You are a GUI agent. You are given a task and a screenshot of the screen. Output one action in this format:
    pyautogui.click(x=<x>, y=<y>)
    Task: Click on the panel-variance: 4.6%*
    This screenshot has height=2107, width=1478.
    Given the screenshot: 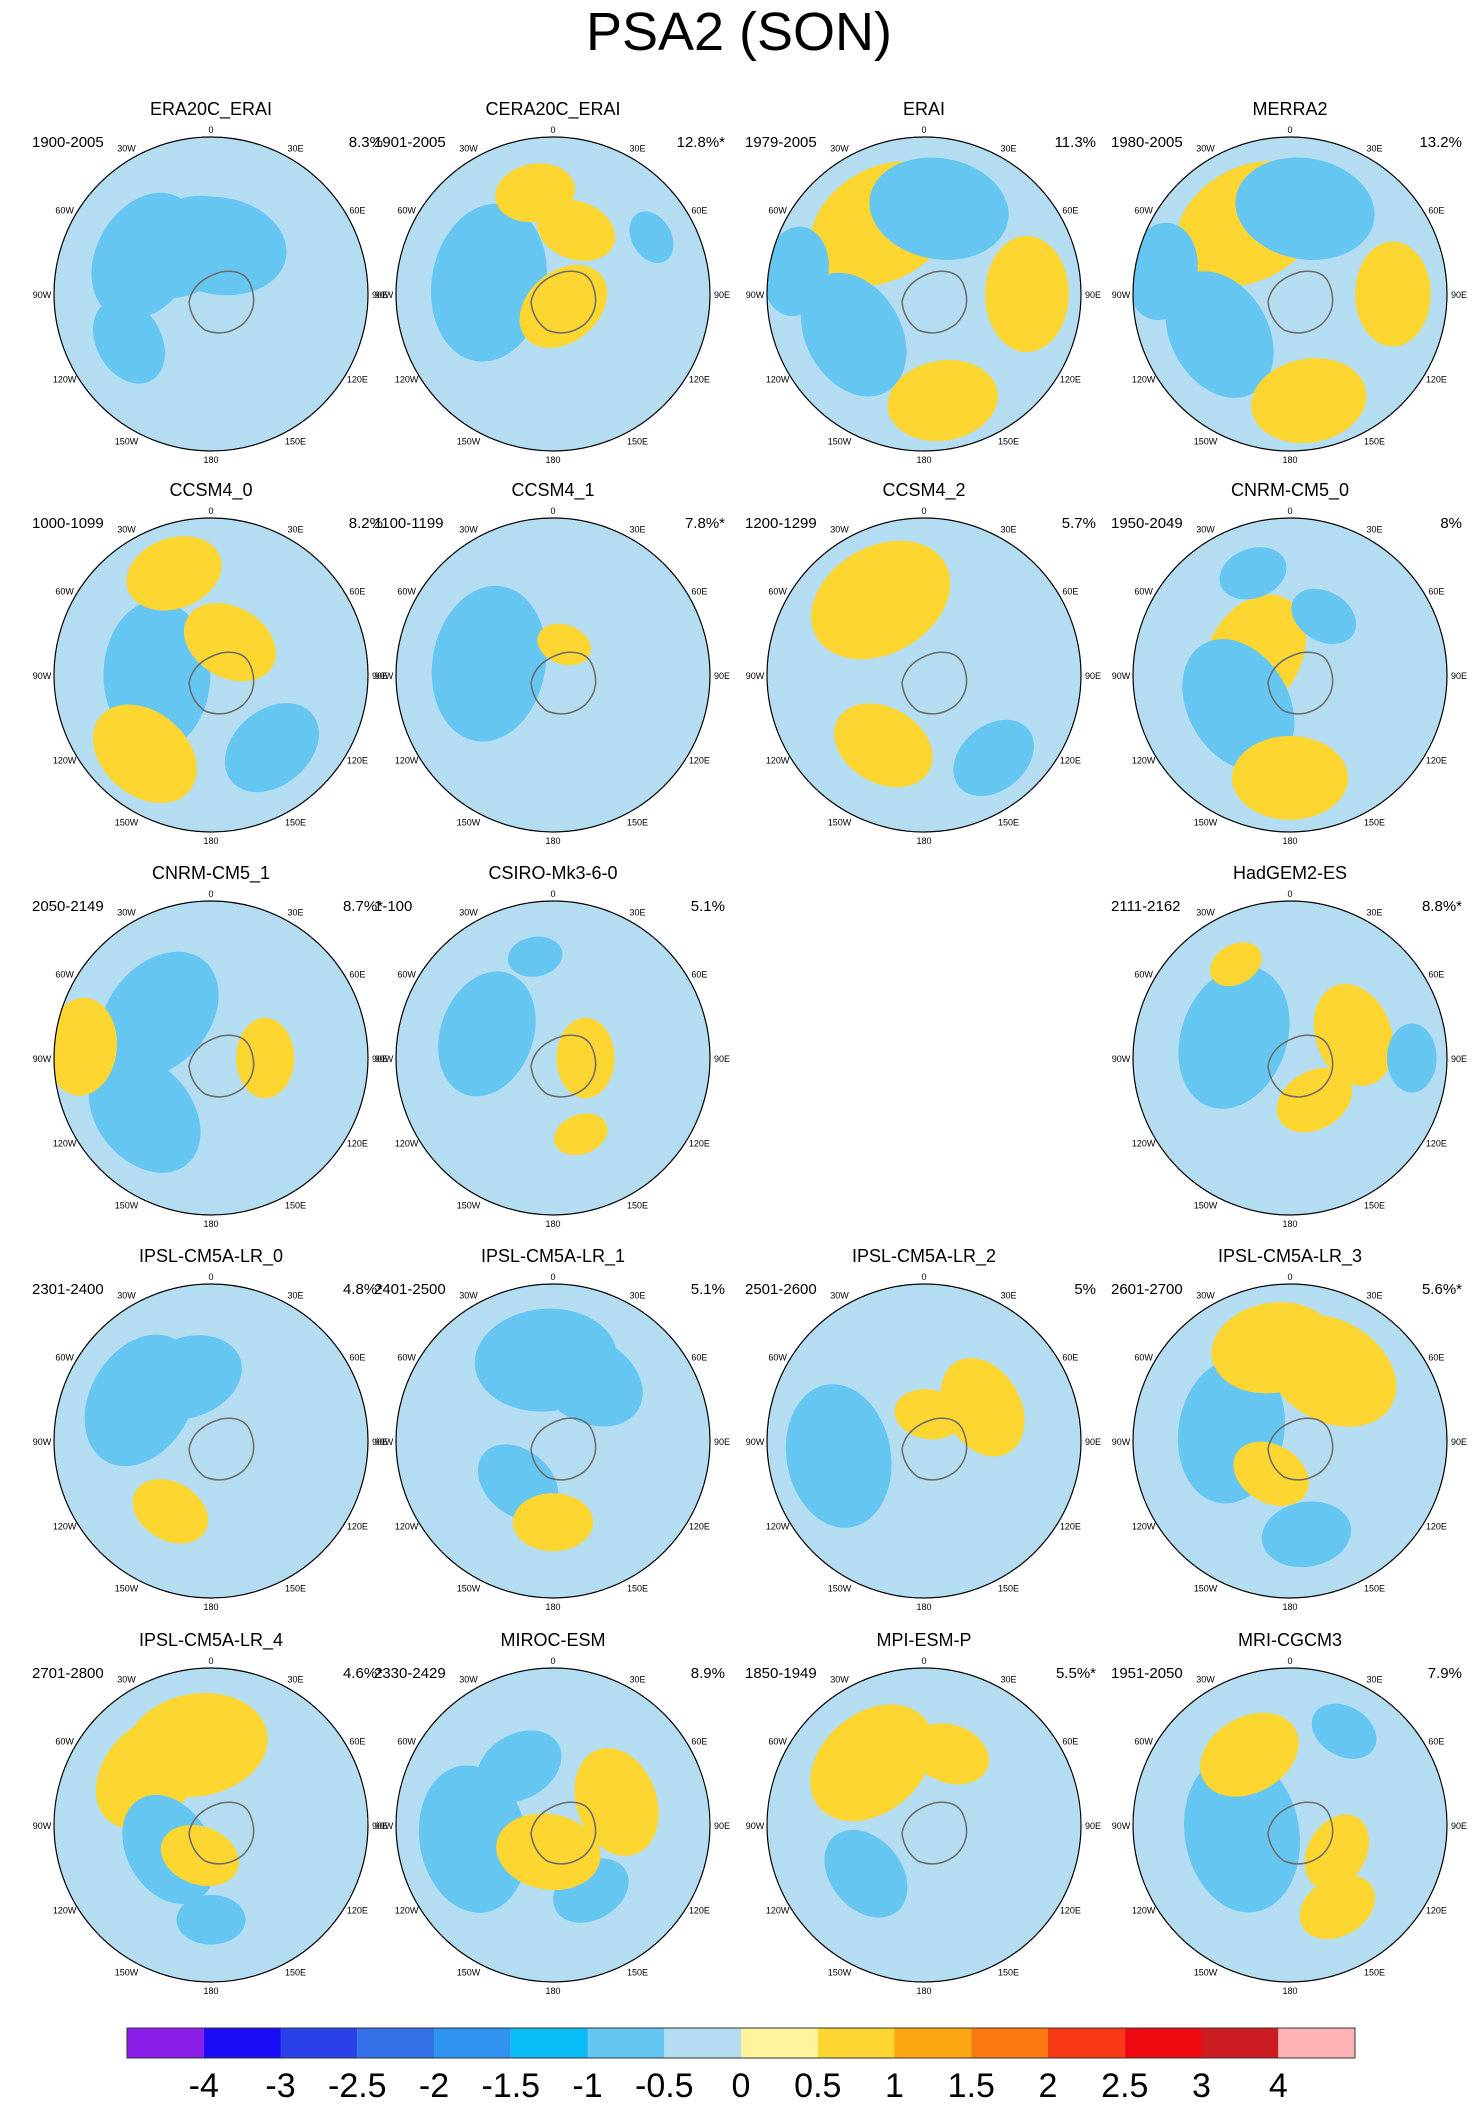 What is the action you would take?
    pyautogui.click(x=363, y=1673)
    